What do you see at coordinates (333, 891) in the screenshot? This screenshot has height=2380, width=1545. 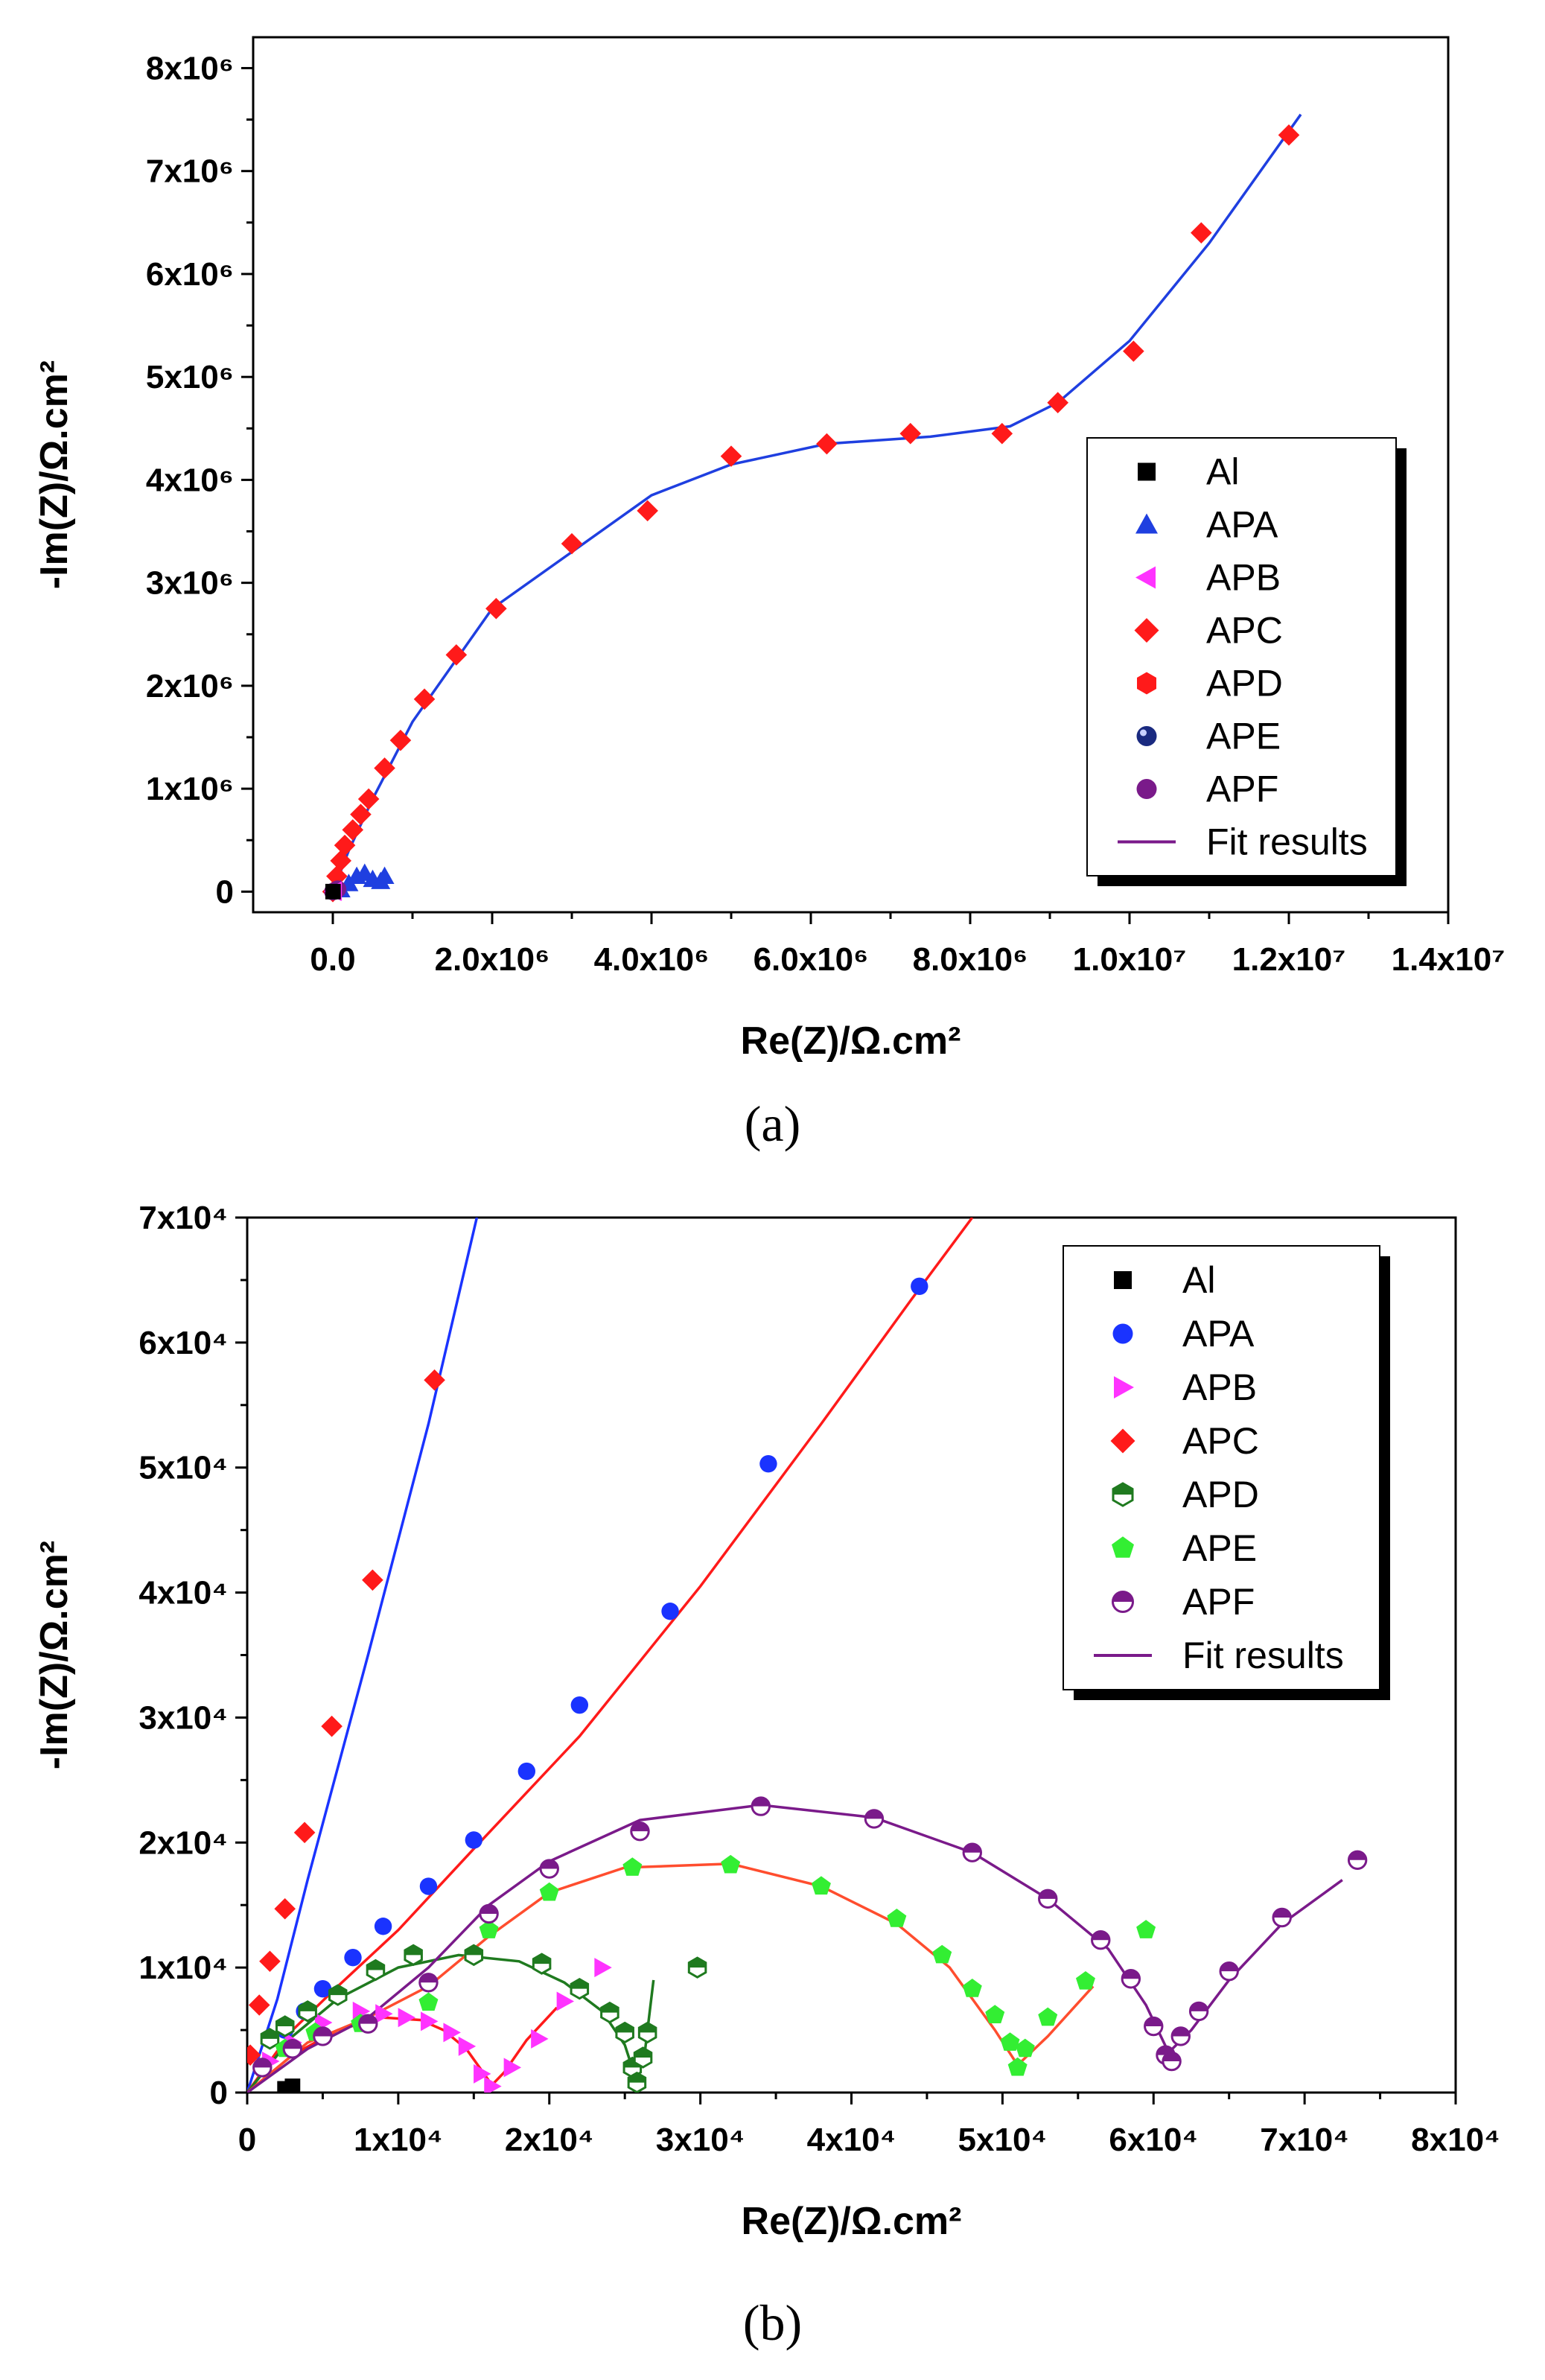 I see `data-point-a-al` at bounding box center [333, 891].